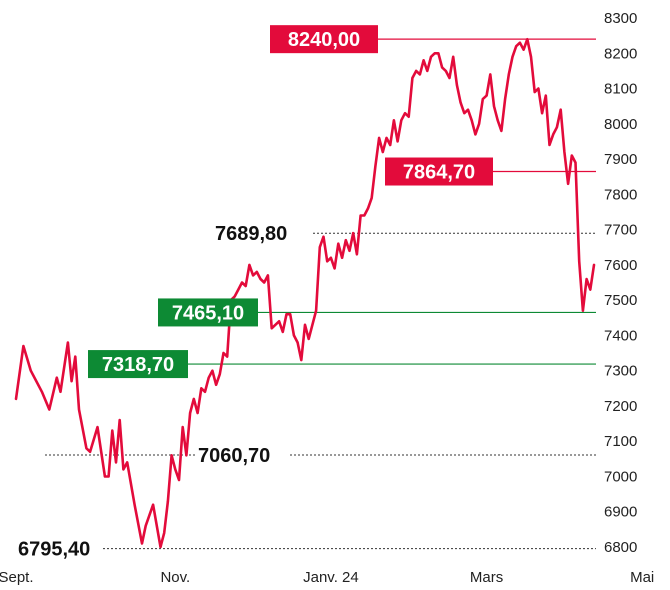 The image size is (670, 590). I want to click on x-axis: Sept. Nov. Janv. 24 Mars Mai, so click(327, 577).